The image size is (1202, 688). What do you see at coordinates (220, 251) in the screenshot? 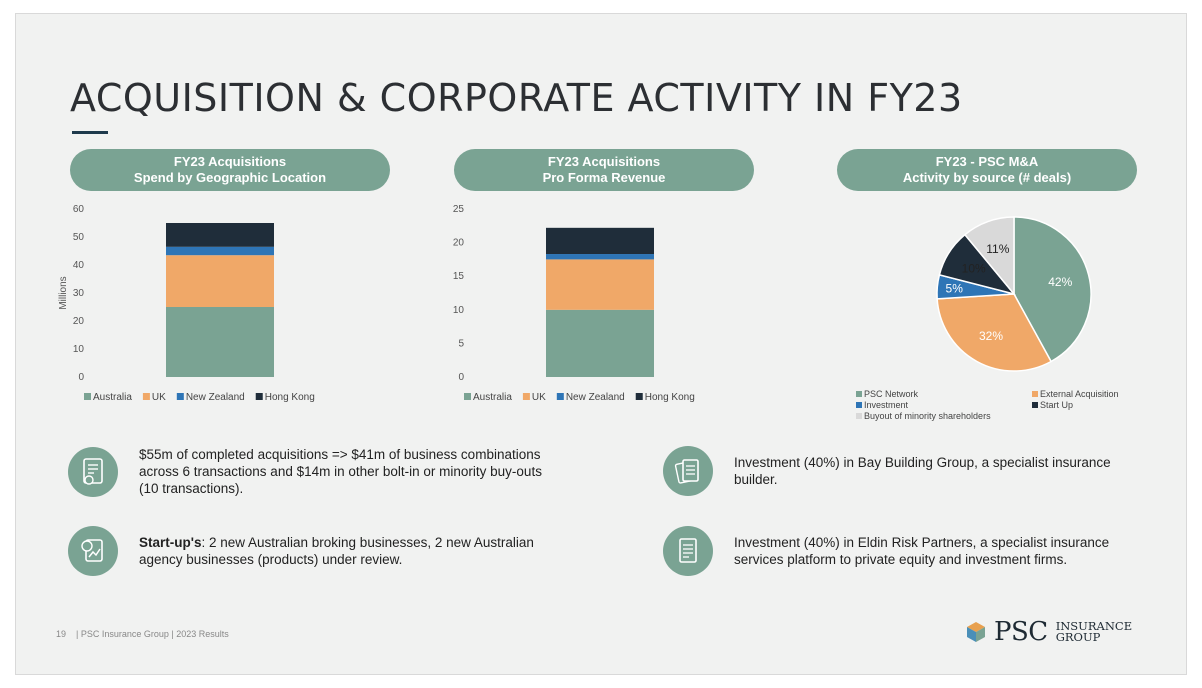
I see `chart1-bar-new-zealand` at bounding box center [220, 251].